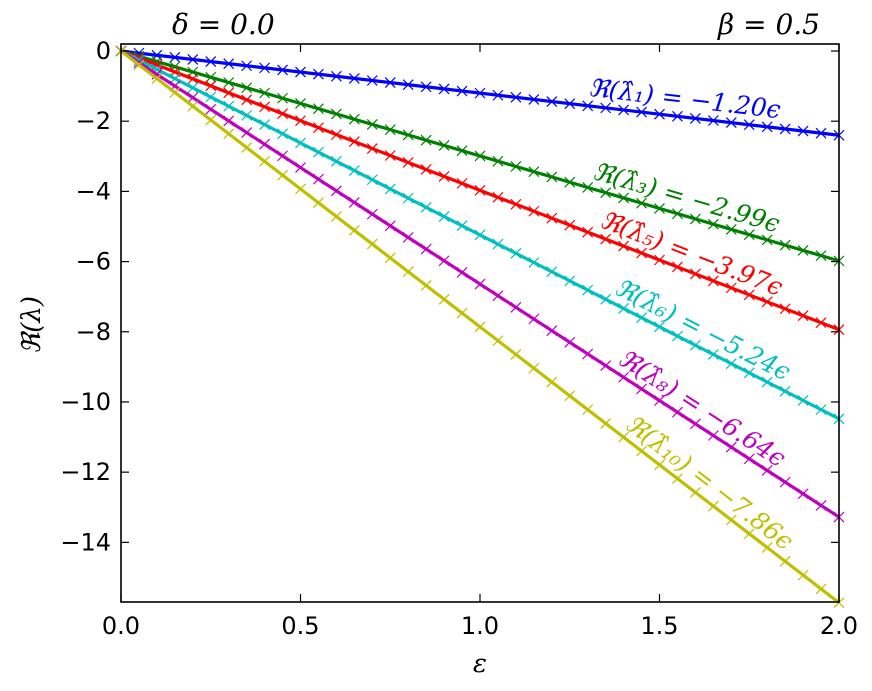 This screenshot has height=691, width=872. Describe the element at coordinates (839, 626) in the screenshot. I see `x-tick-label: 2.0` at that location.